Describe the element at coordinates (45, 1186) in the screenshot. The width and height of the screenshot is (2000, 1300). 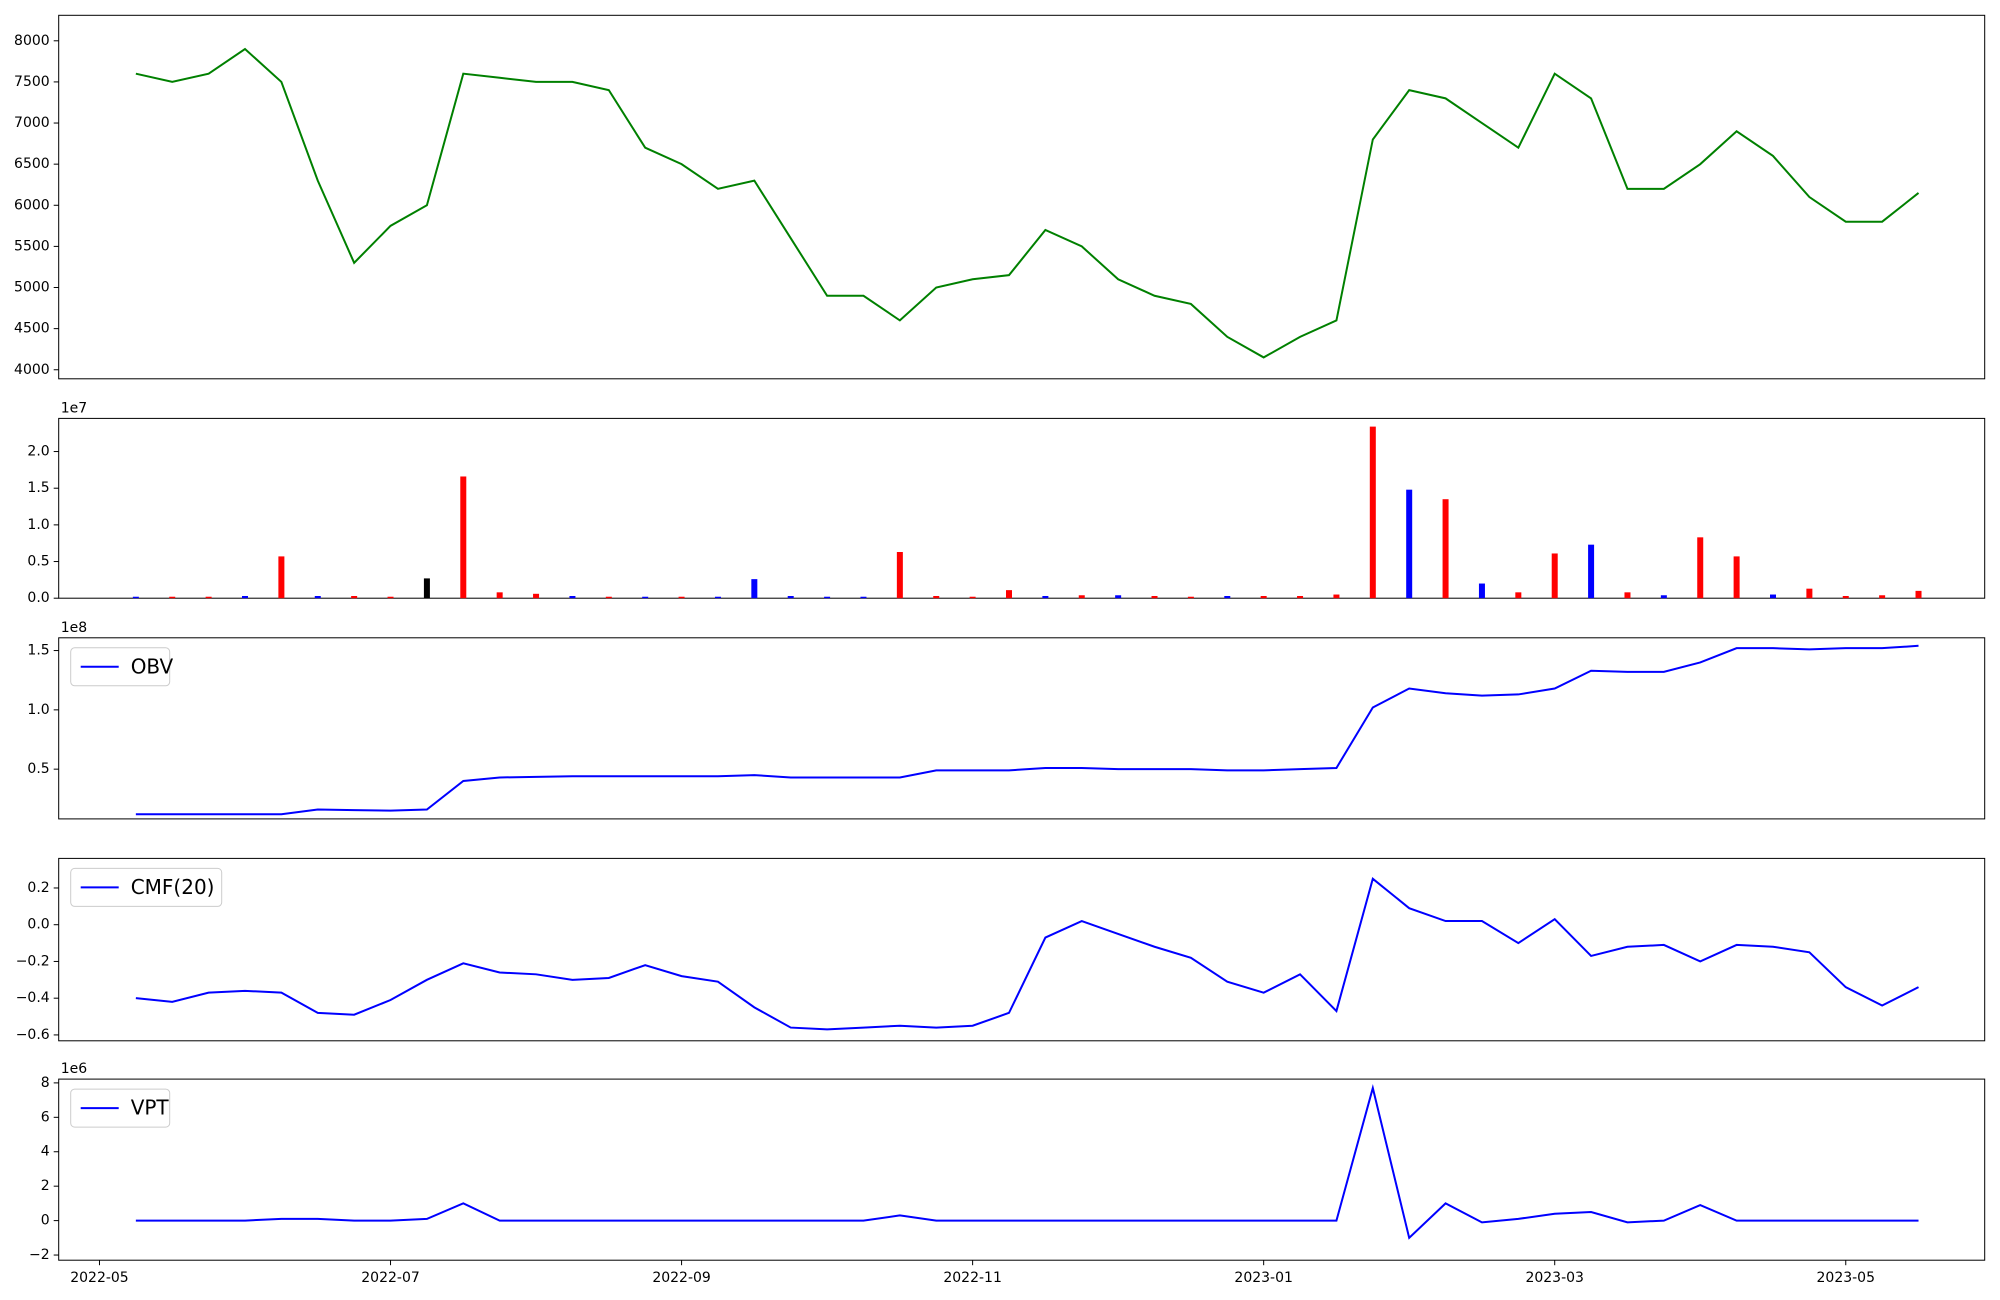
I see `y-tick-label: 2` at that location.